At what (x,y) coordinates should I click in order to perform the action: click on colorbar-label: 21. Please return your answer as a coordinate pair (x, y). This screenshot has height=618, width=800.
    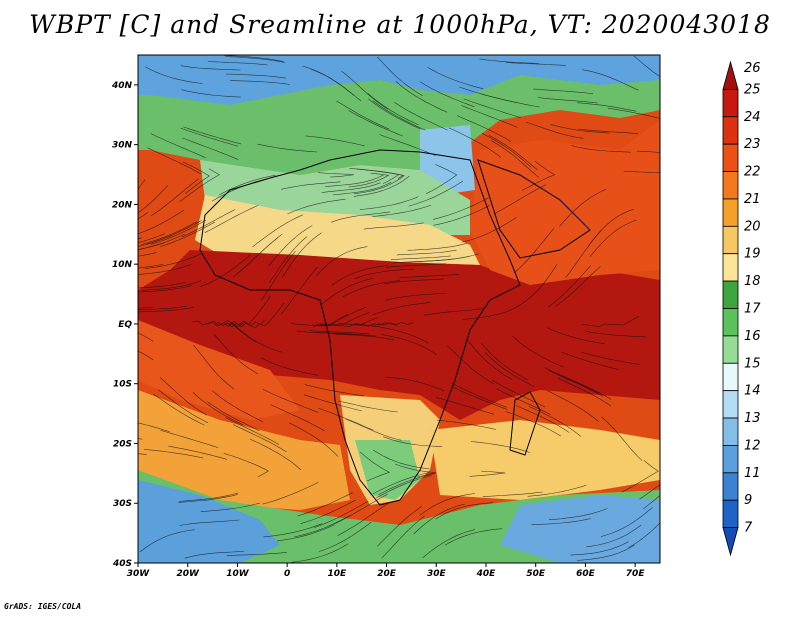
    Looking at the image, I should click on (752, 199).